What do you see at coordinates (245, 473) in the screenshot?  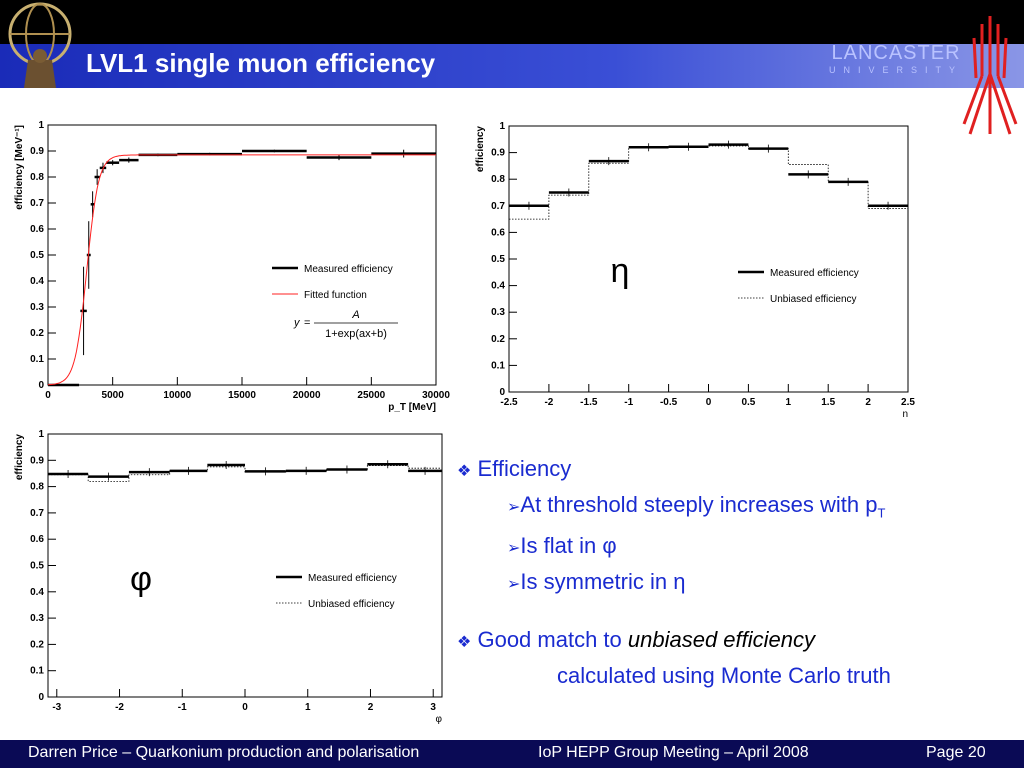 I see `unbiased-efficiency-line` at bounding box center [245, 473].